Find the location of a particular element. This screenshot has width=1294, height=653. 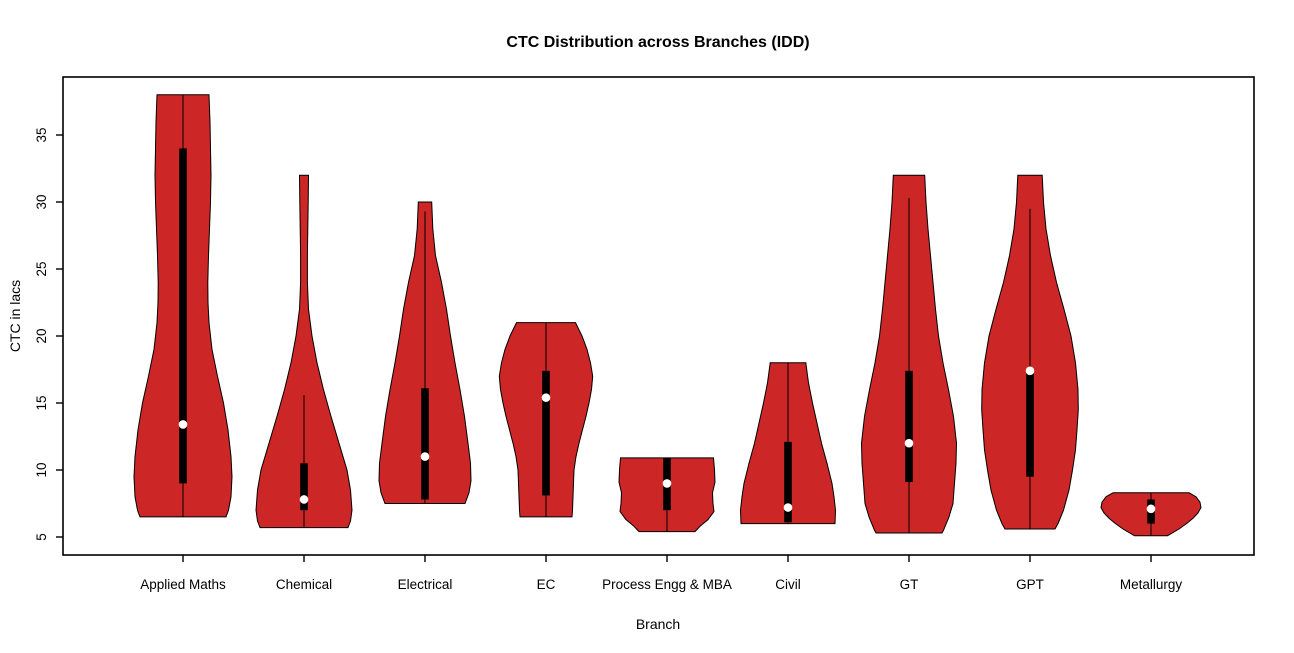

x-tick-label: EC is located at coordinates (546, 584).